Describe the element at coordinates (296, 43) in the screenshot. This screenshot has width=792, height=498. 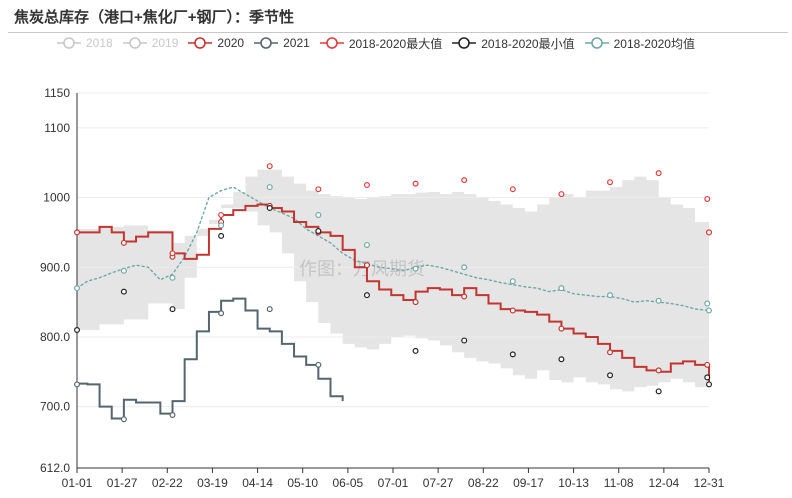
I see `legend-label: 2021` at that location.